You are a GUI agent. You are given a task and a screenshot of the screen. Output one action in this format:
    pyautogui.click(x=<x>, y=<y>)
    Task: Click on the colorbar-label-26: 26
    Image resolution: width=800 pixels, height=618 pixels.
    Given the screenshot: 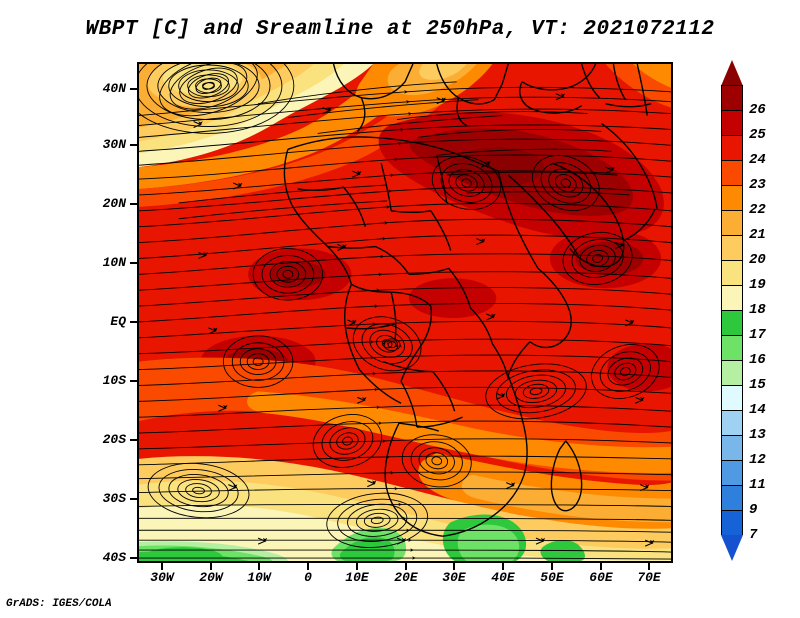 What is the action you would take?
    pyautogui.click(x=757, y=110)
    